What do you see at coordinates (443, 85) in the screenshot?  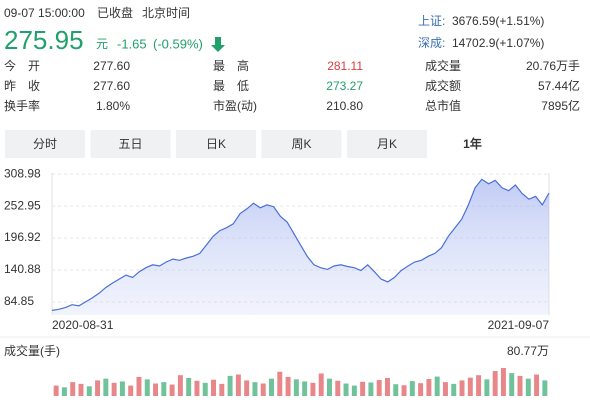 I see `stat-label: 成交额` at bounding box center [443, 85].